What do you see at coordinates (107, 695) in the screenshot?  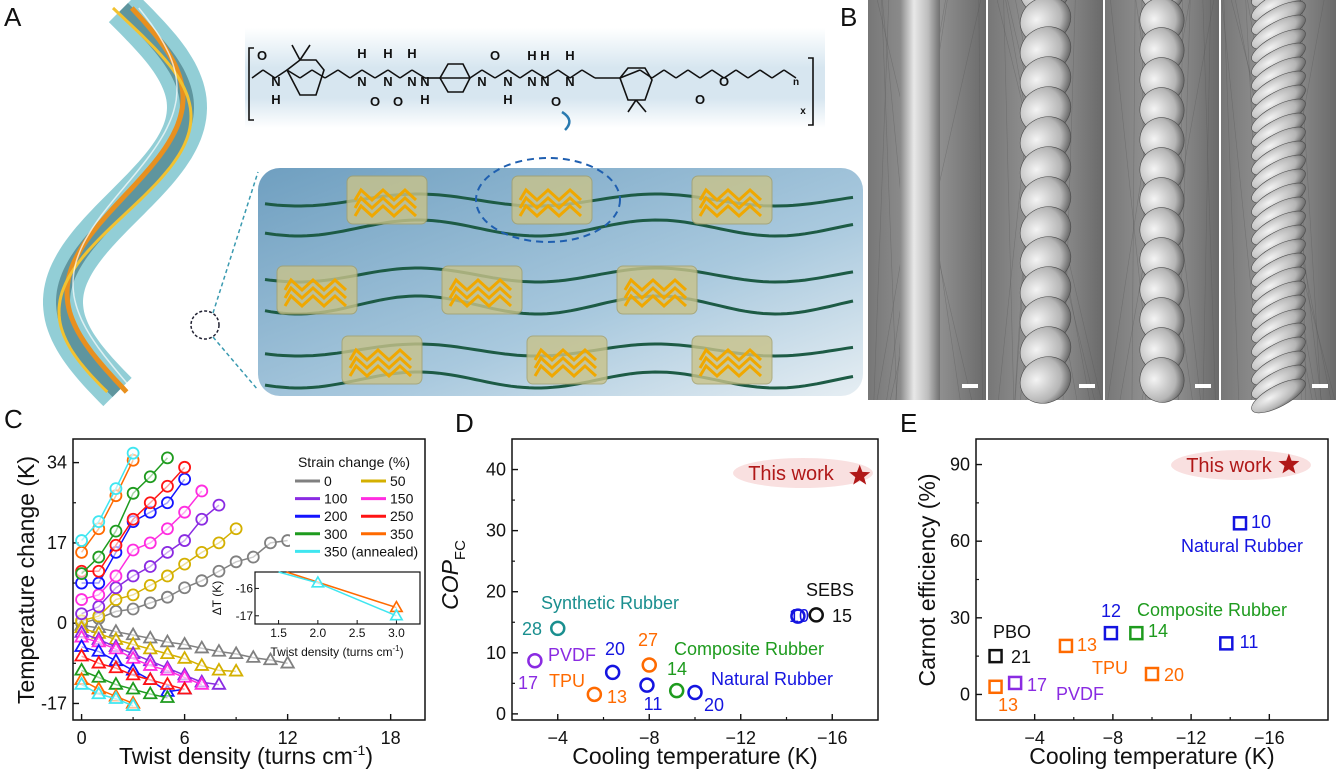 I see `cooling-line` at bounding box center [107, 695].